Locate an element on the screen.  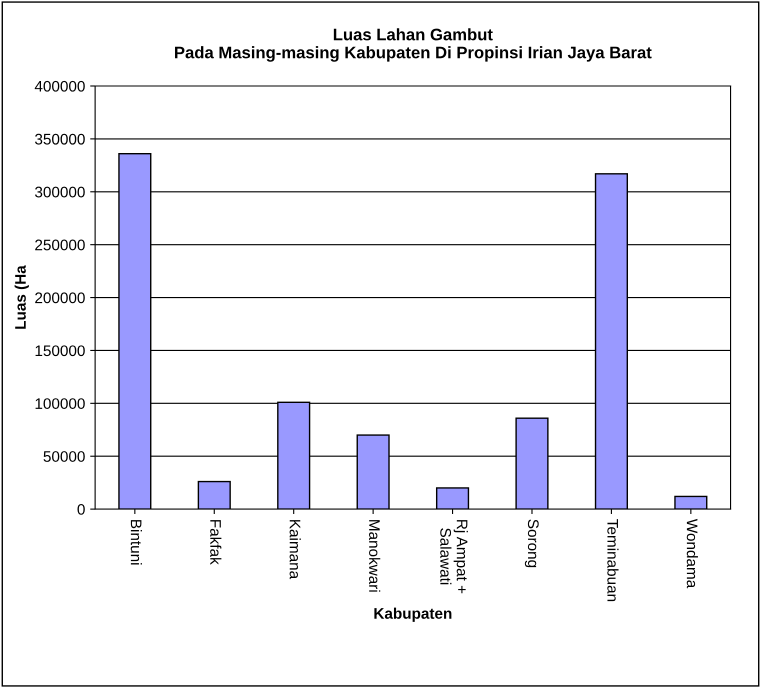
x-tick-label: Manokwari is located at coordinates (374, 556).